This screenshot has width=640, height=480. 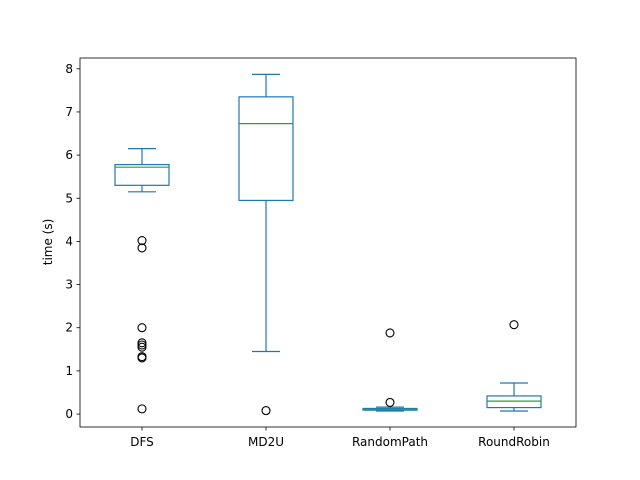 What do you see at coordinates (69, 155) in the screenshot?
I see `y-tick-label: 6` at bounding box center [69, 155].